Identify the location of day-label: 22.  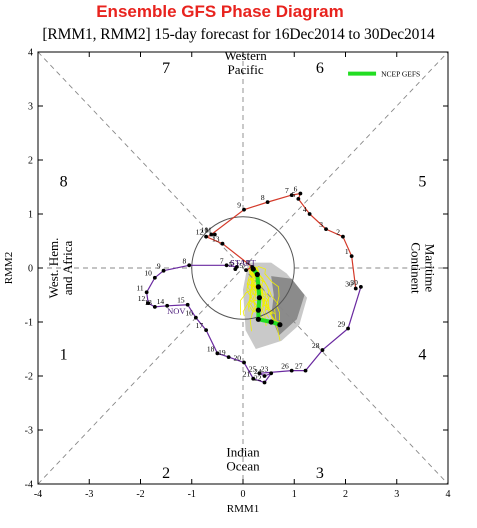
(258, 377).